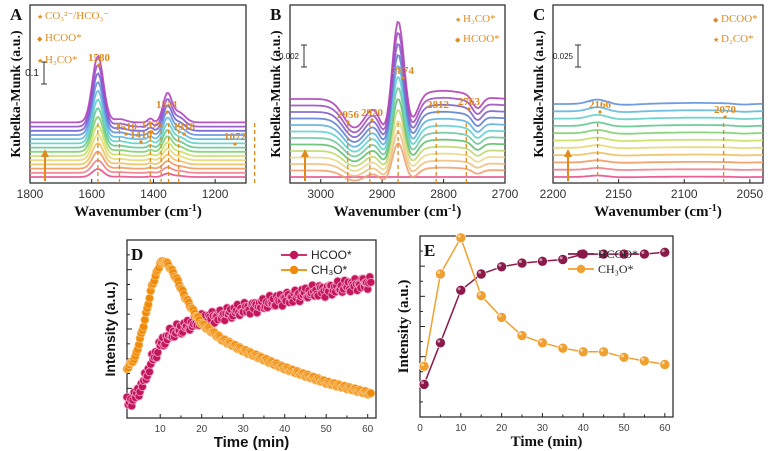  I want to click on peak-label: 1318, so click(184, 127).